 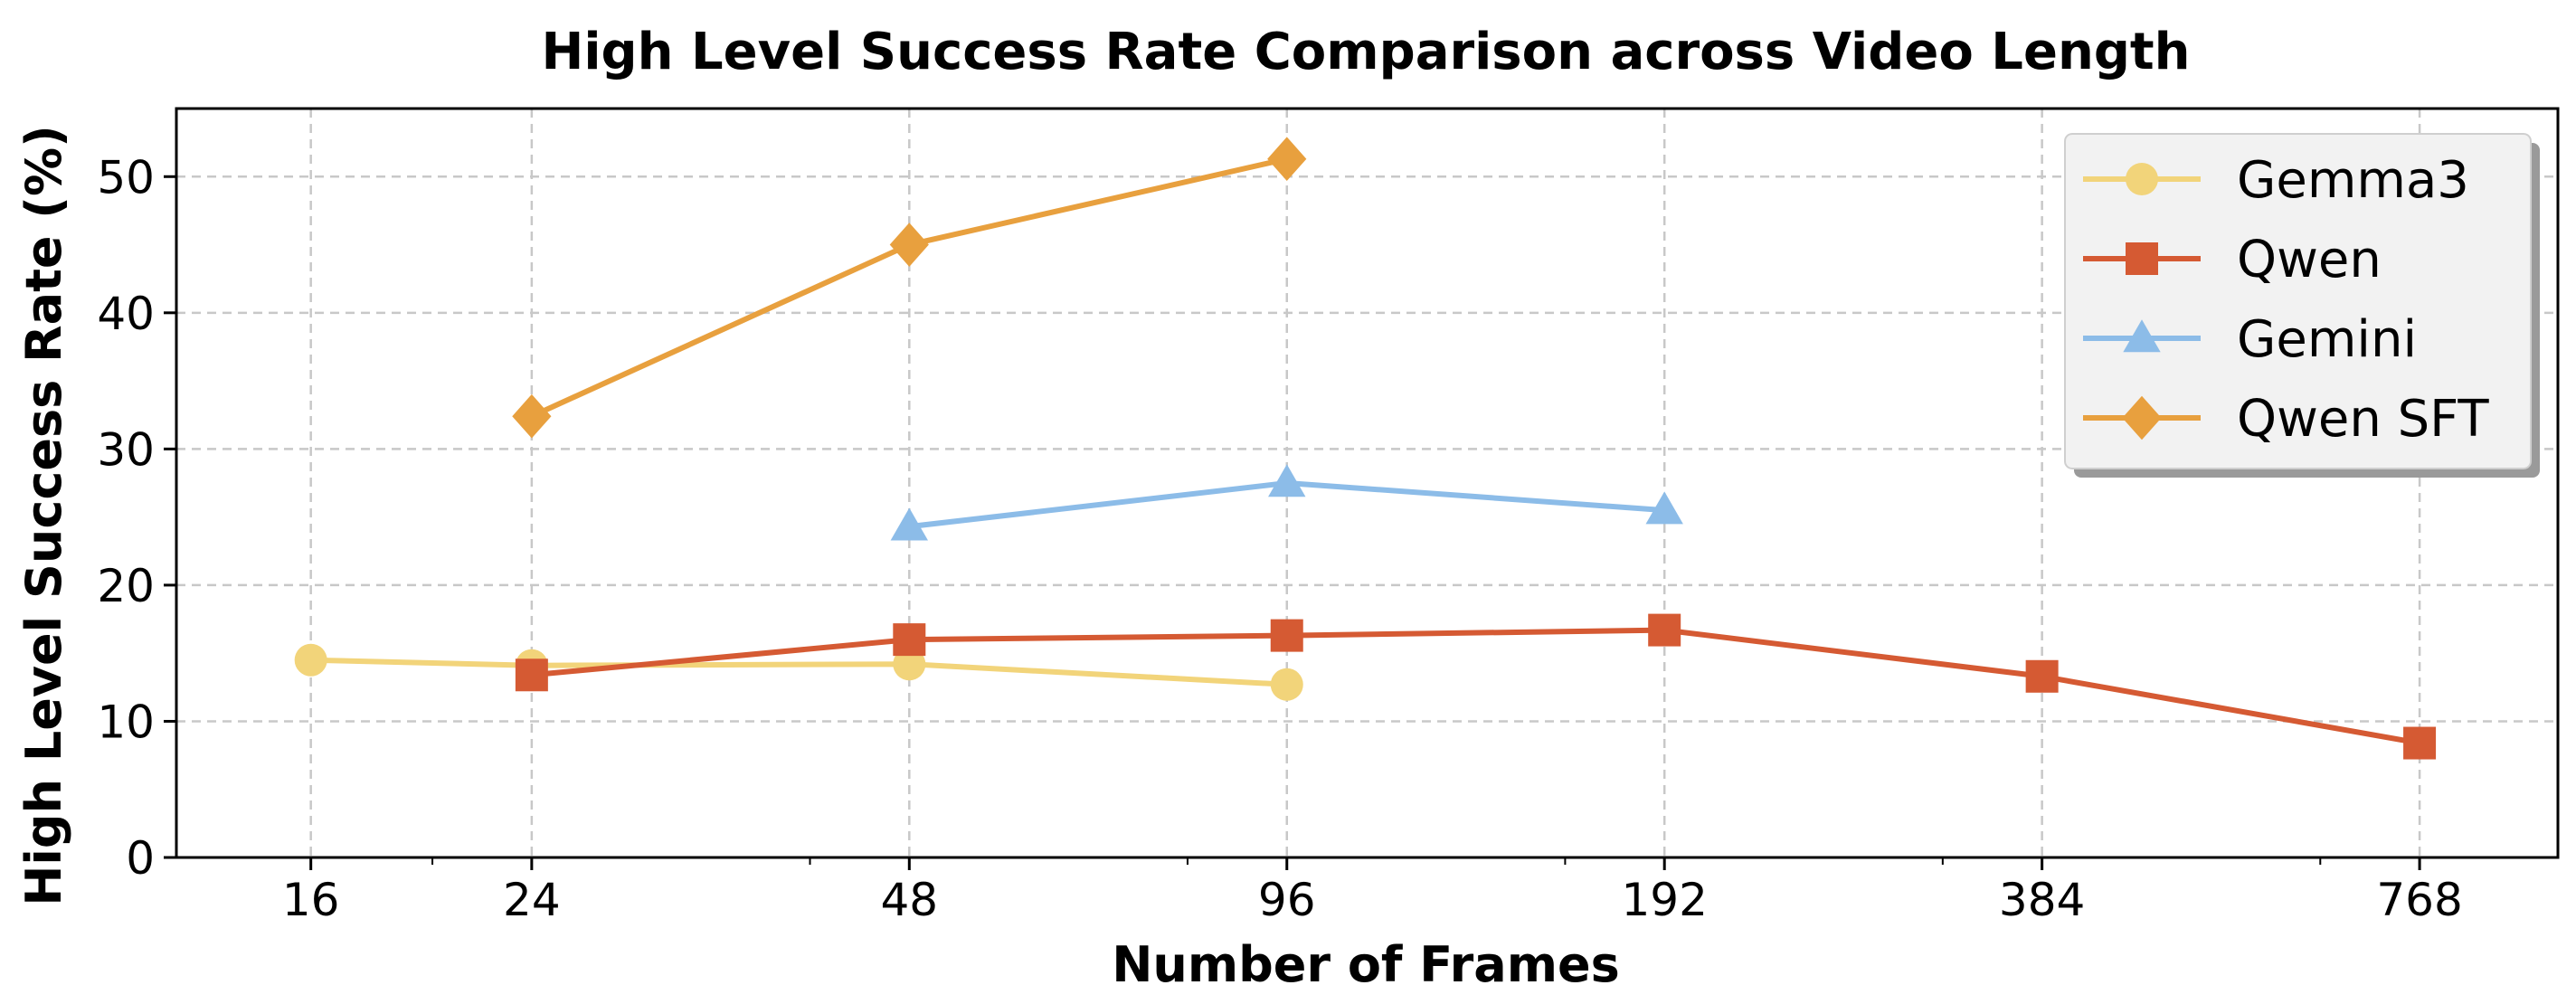 What do you see at coordinates (126, 449) in the screenshot?
I see `y-tick-label: 30` at bounding box center [126, 449].